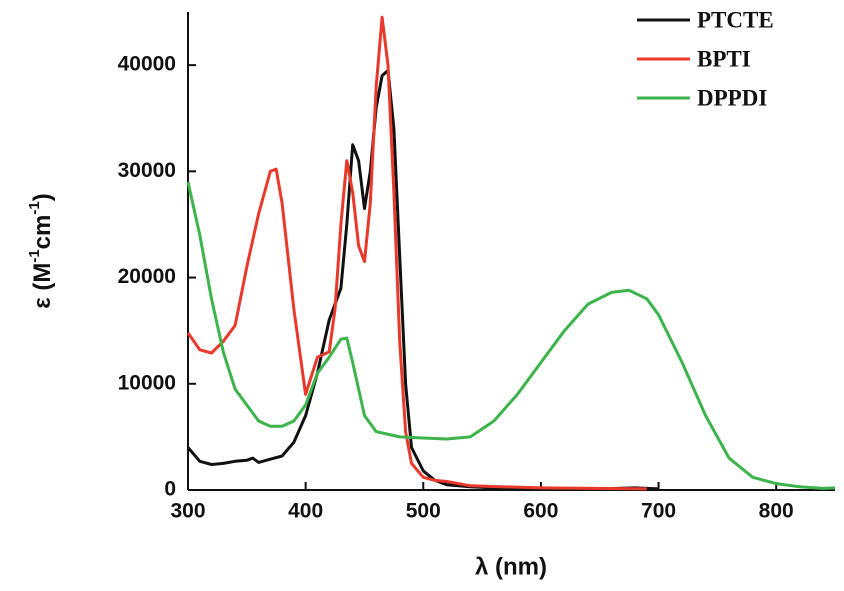 This screenshot has height=591, width=844. Describe the element at coordinates (42, 197) in the screenshot. I see `y-label-part: )` at that location.